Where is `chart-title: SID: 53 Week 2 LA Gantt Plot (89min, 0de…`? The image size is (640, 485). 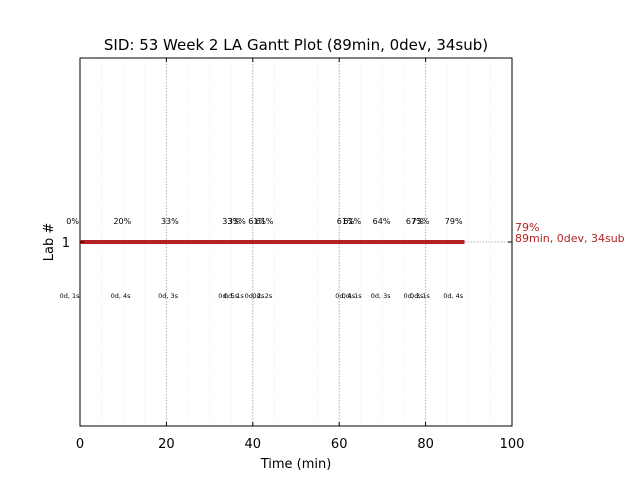 chart-title: SID: 53 Week 2 LA Gantt Plot (89min, 0de… is located at coordinates (296, 45).